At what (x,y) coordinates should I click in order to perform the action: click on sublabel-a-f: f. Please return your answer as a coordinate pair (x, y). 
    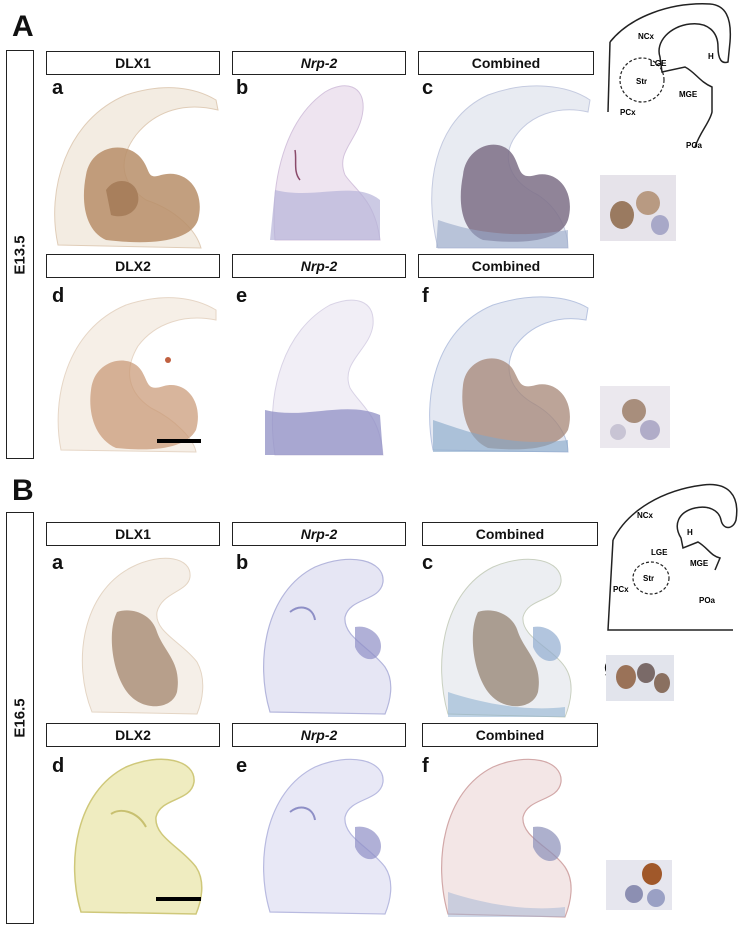
    Looking at the image, I should click on (425, 296).